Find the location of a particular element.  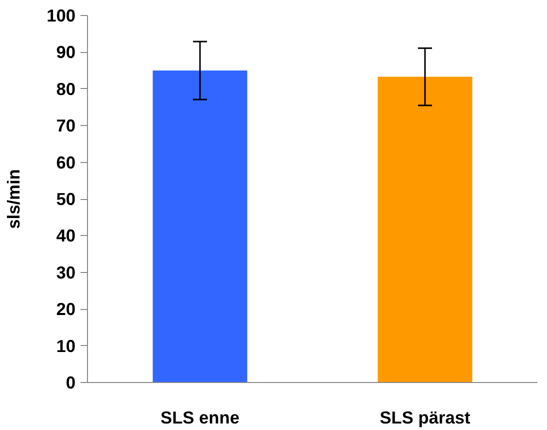

y-tick-label: 10 is located at coordinates (66, 346).